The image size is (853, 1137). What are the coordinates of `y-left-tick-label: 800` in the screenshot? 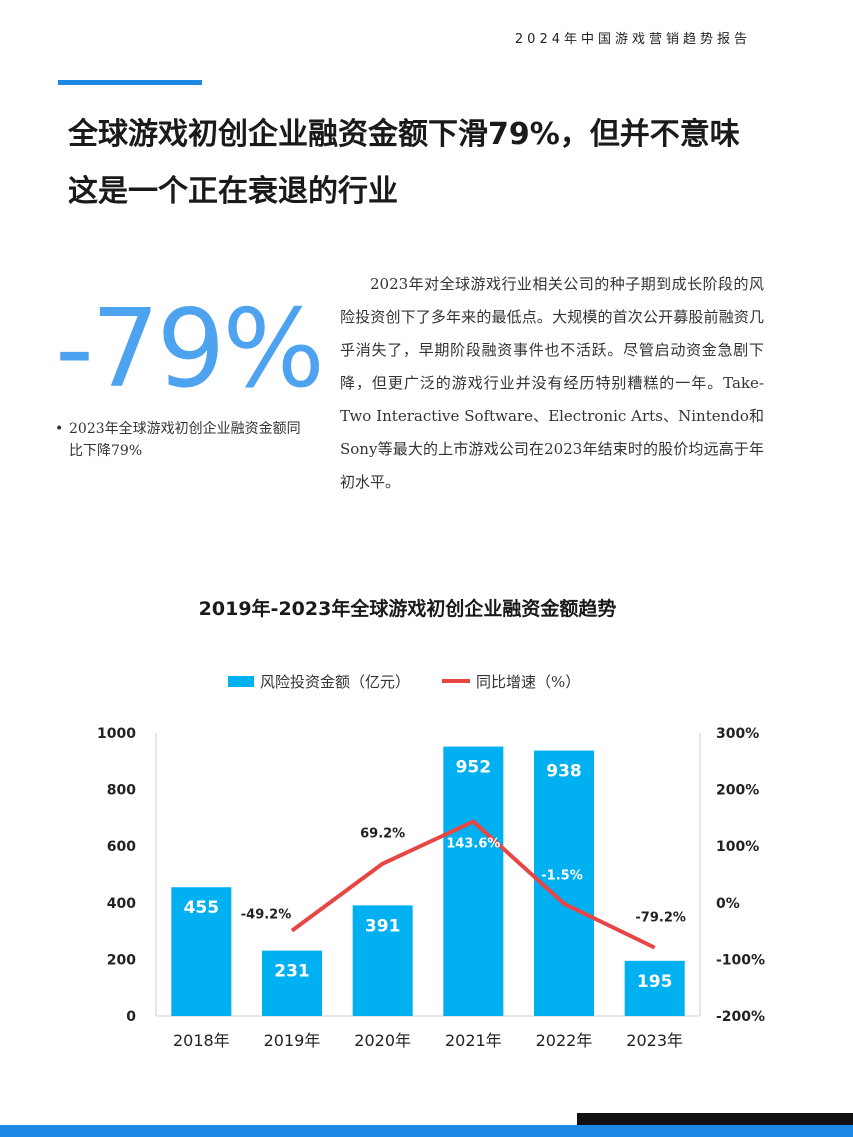 It's located at (121, 791).